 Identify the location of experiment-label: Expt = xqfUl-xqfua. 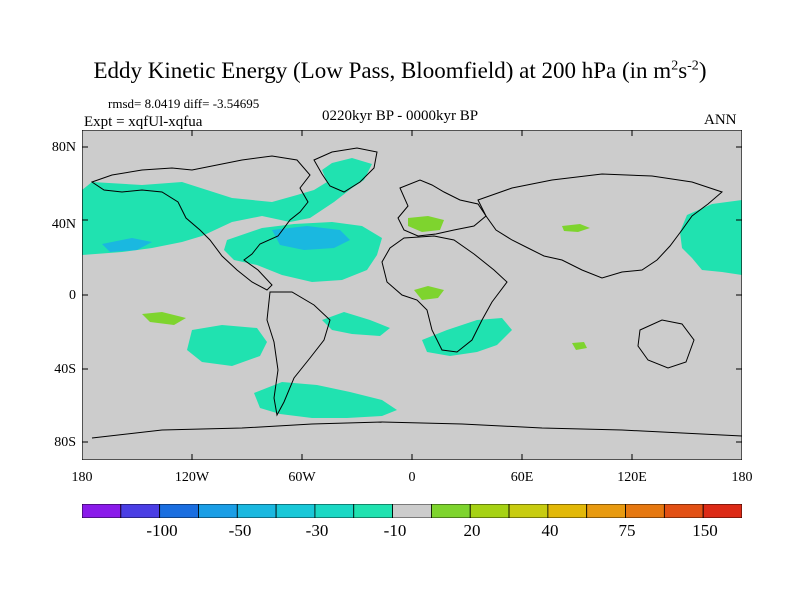
(143, 122).